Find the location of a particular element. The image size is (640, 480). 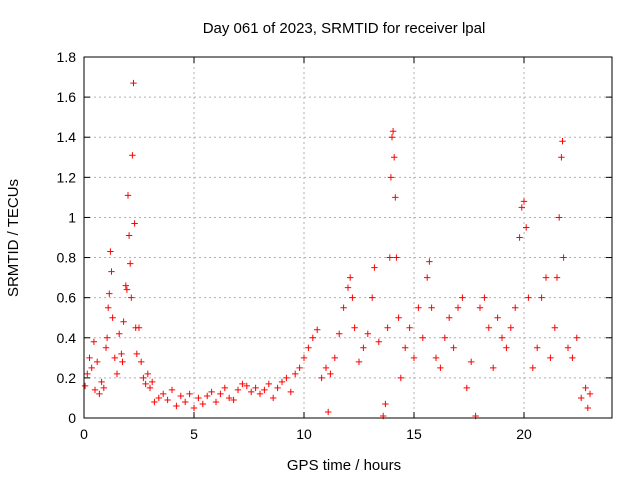

y-tick-label: 1 is located at coordinates (72, 217).